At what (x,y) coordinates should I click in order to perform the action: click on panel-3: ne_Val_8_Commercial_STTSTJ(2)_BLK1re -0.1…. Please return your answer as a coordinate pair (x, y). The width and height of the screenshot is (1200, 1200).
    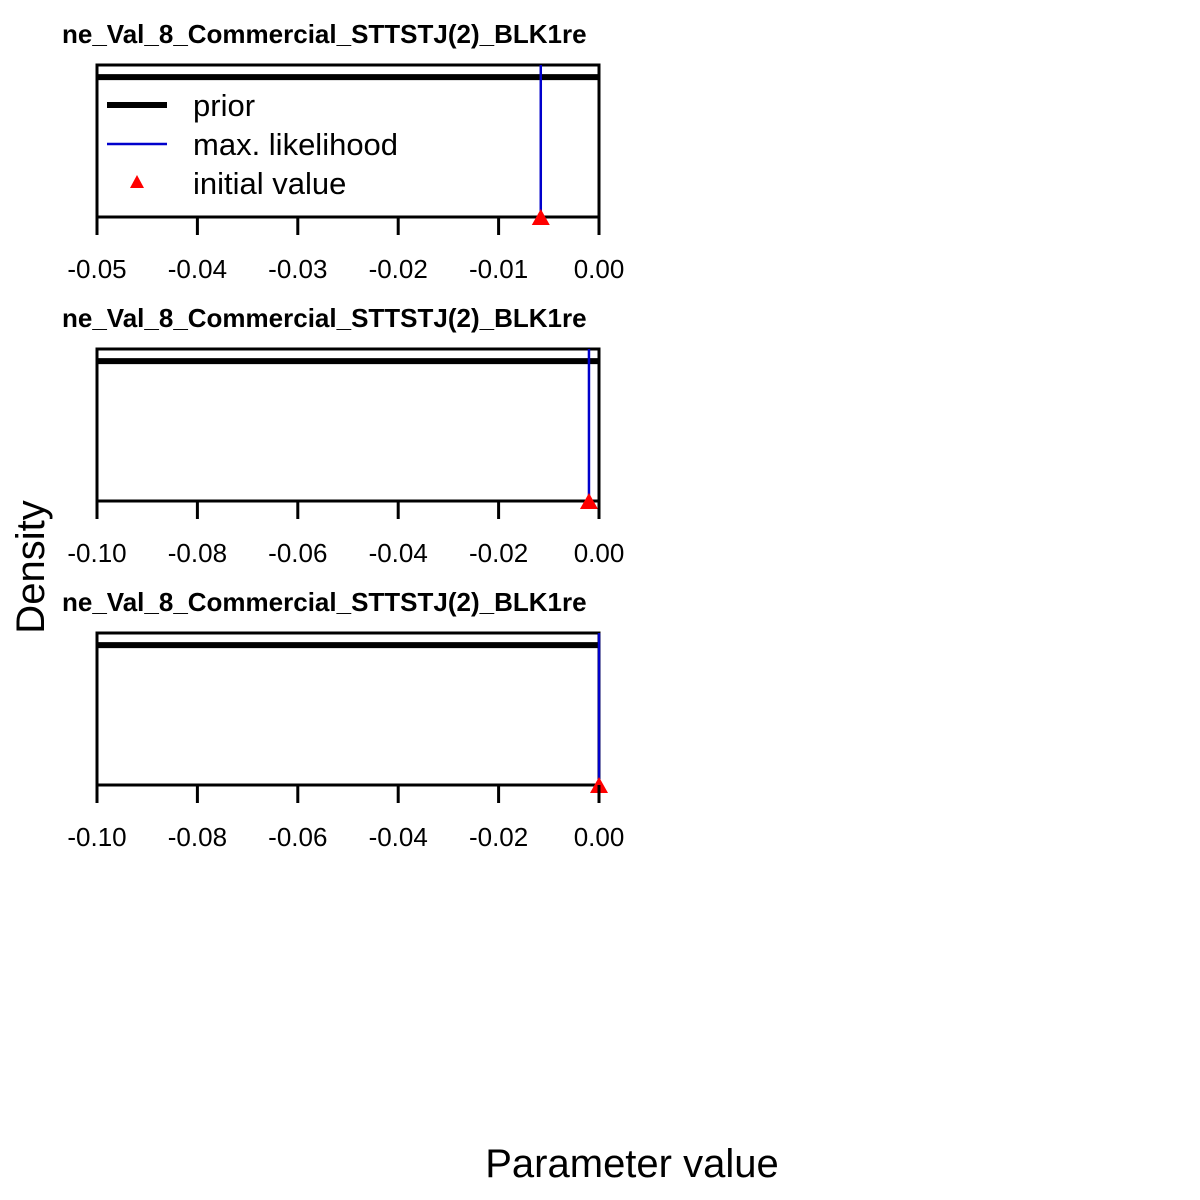
    Looking at the image, I should click on (343, 719).